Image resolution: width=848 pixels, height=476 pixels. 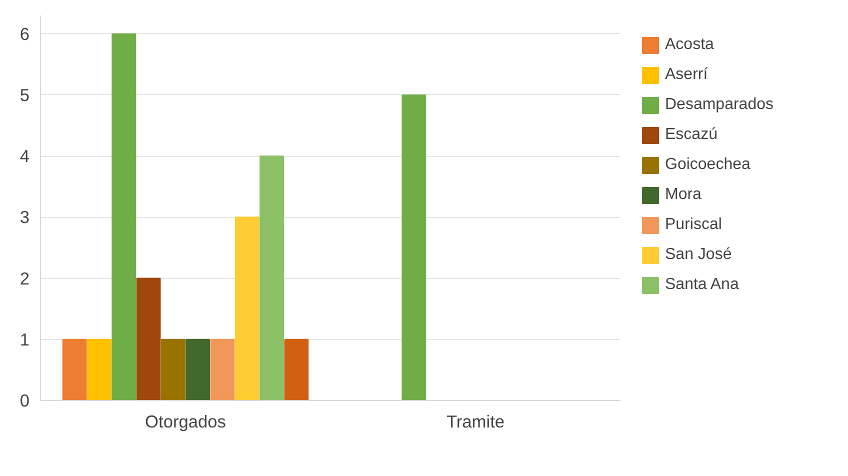 I want to click on x-tick-label: Otorgados, so click(x=185, y=422).